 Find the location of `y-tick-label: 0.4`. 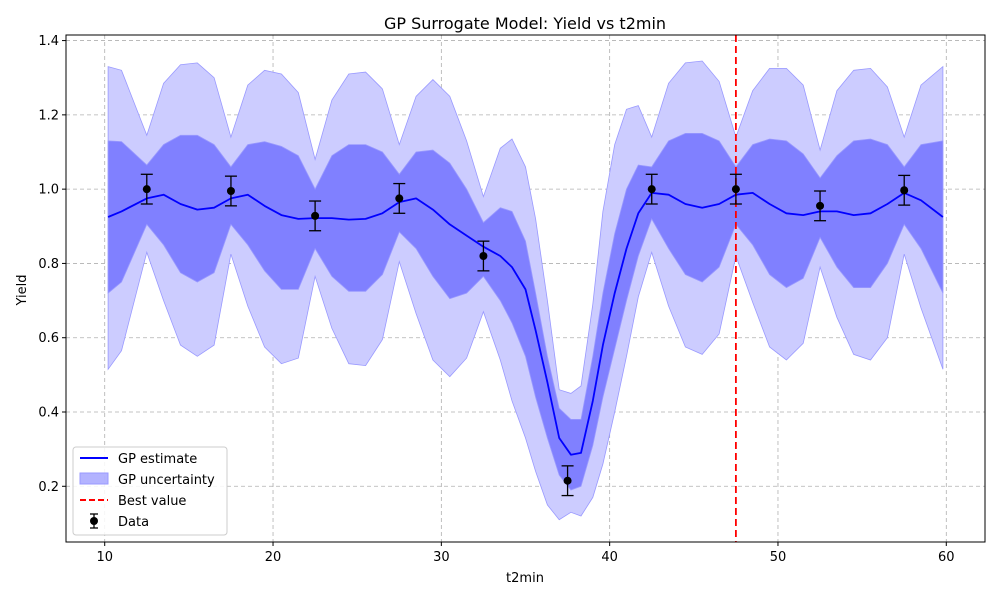

y-tick-label: 0.4 is located at coordinates (48, 413).